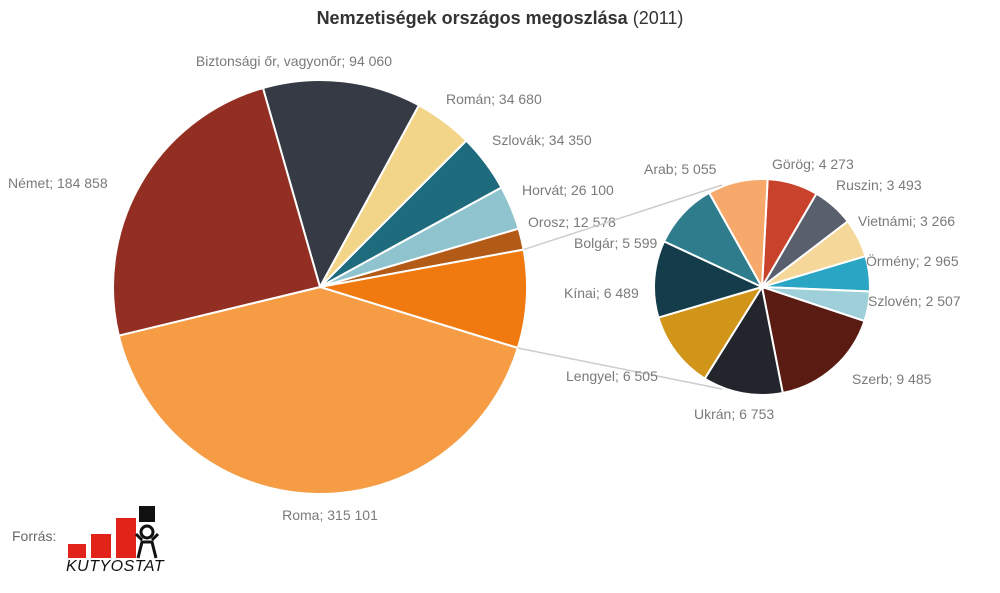 The width and height of the screenshot is (1000, 593). Describe the element at coordinates (680, 169) in the screenshot. I see `slice-label: Arab; 5 055` at that location.